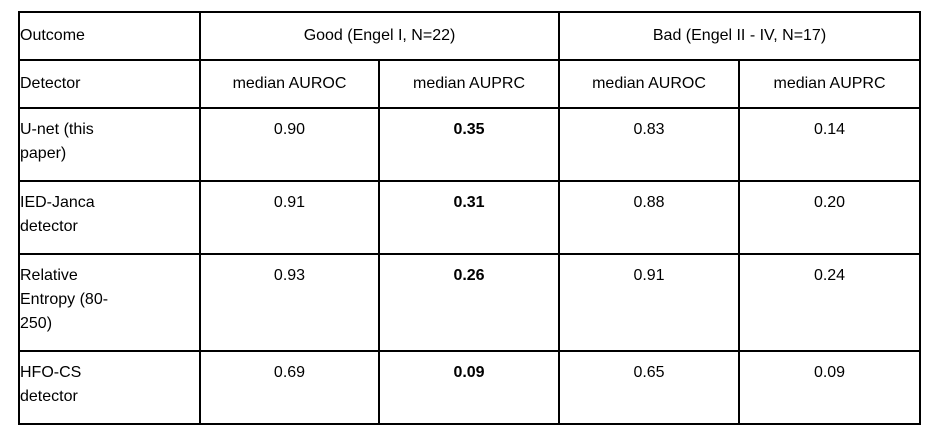  Describe the element at coordinates (379, 36) in the screenshot. I see `good-group-header-cell: Good (Engel I, N=22)` at that location.